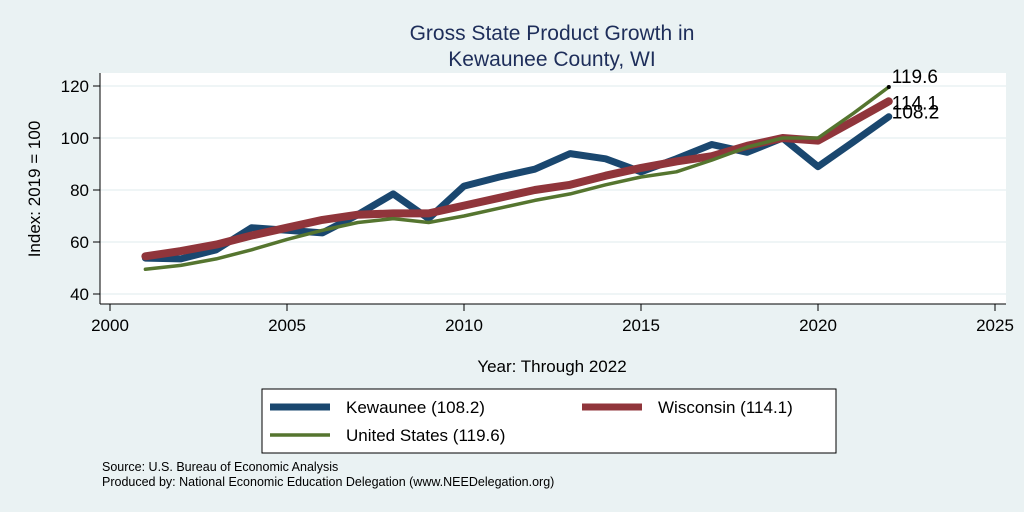 The image size is (1024, 512). What do you see at coordinates (915, 77) in the screenshot?
I see `end-label-united-states: 119.6` at bounding box center [915, 77].